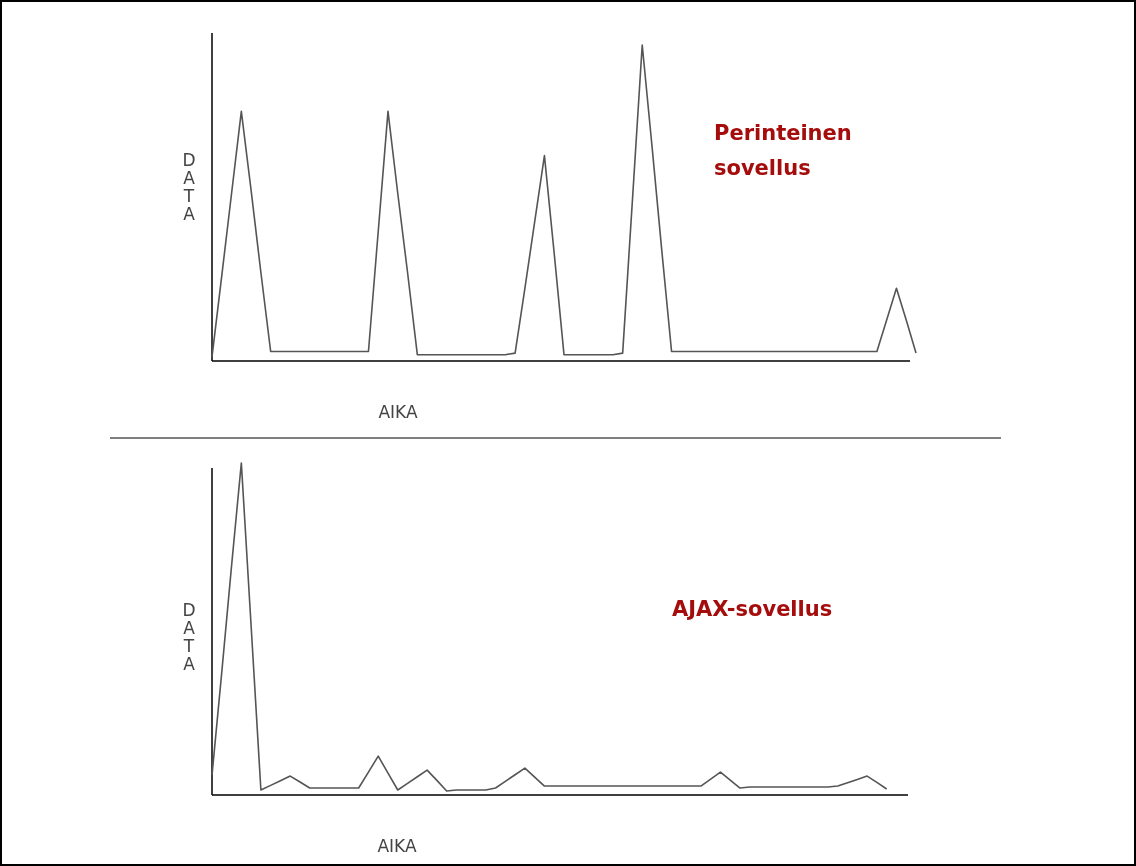 The image size is (1136, 866). What do you see at coordinates (783, 150) in the screenshot?
I see `annotation: Perinteinen sovellus` at bounding box center [783, 150].